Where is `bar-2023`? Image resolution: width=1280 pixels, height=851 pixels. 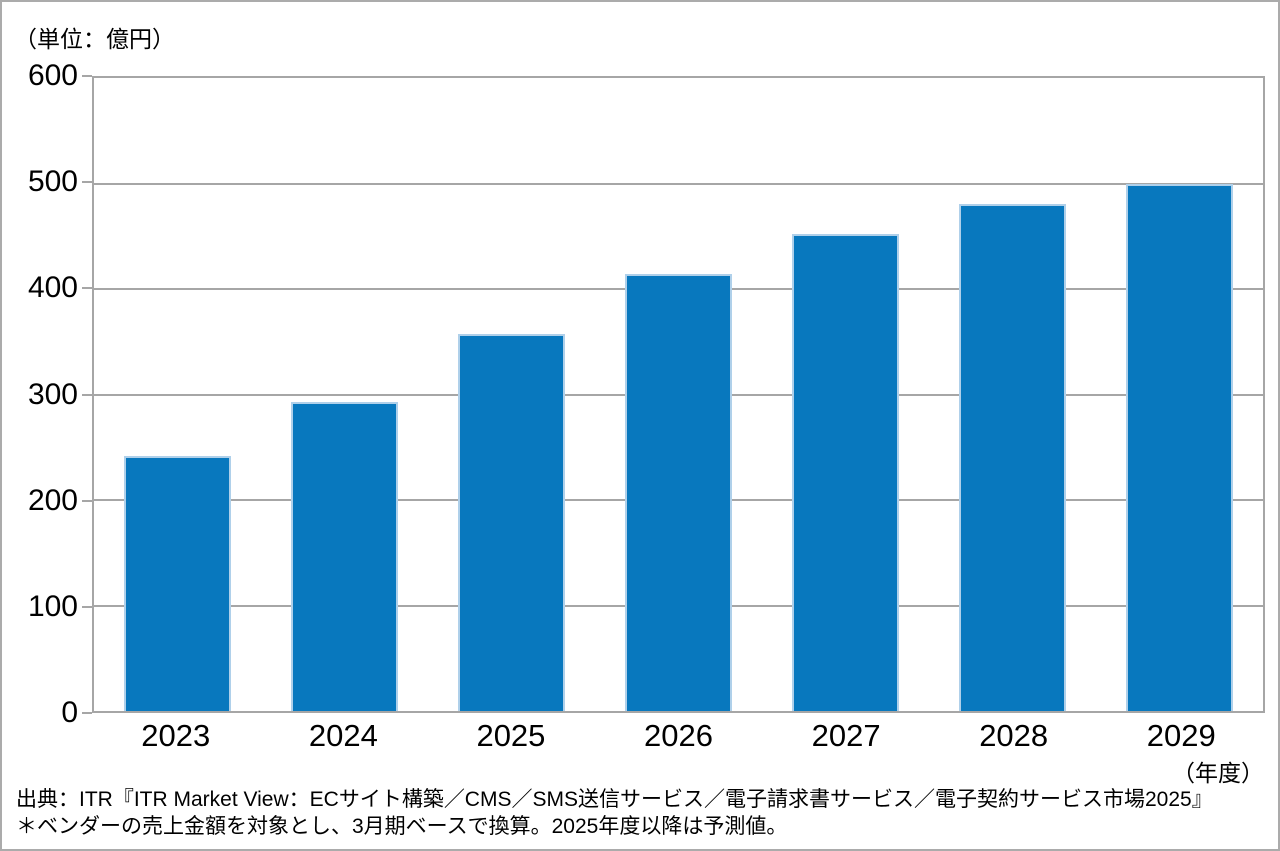 bar-2023 is located at coordinates (177, 583).